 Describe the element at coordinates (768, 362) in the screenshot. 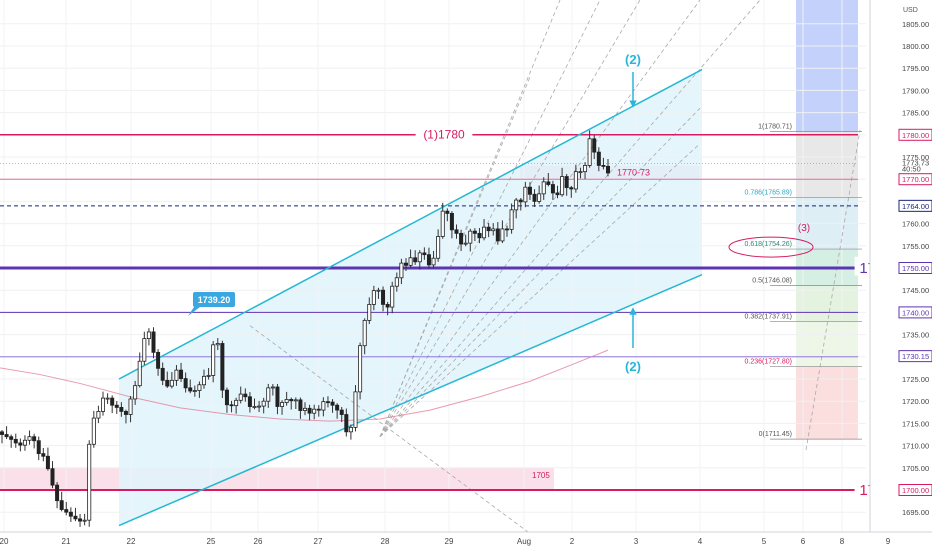

I see `fib-label: 0.236(1727.80)` at that location.